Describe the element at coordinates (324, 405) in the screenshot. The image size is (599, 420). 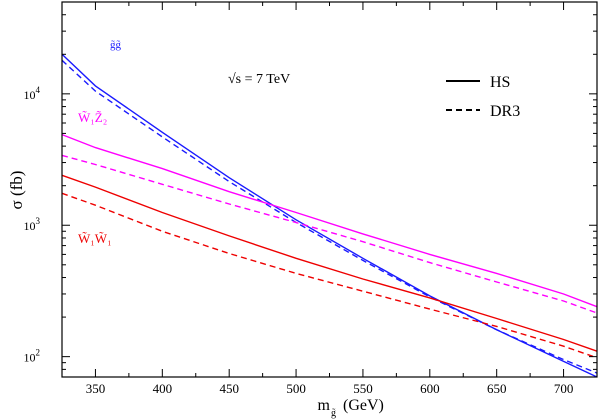
I see `x-axis-label-main: m` at that location.